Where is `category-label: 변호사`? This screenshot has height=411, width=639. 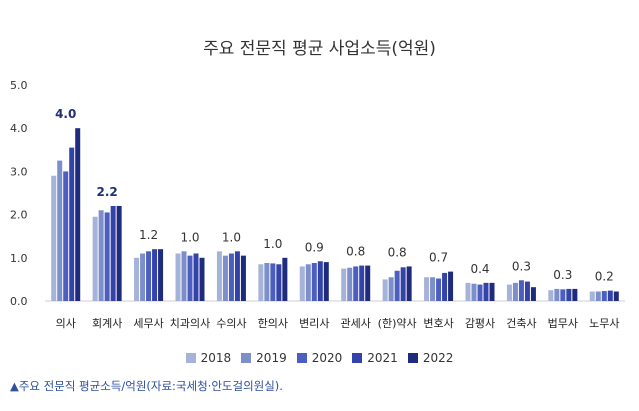 category-label: 변호사 is located at coordinates (438, 323).